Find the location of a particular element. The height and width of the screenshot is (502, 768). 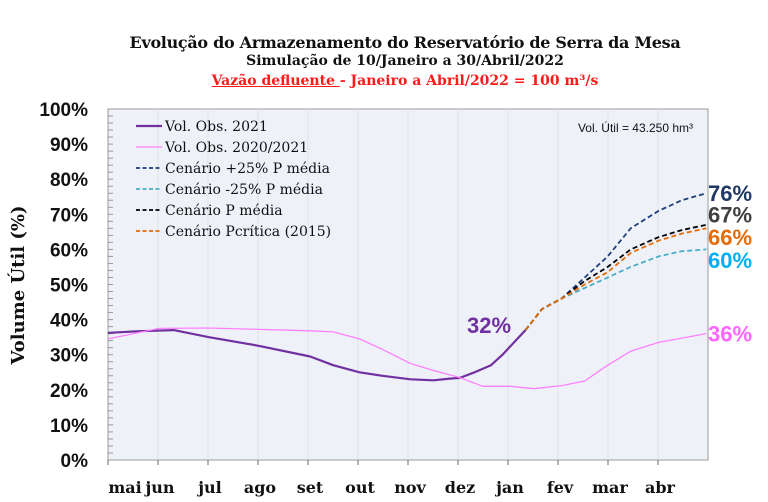

y-tick-label: 30% is located at coordinates (69, 356).